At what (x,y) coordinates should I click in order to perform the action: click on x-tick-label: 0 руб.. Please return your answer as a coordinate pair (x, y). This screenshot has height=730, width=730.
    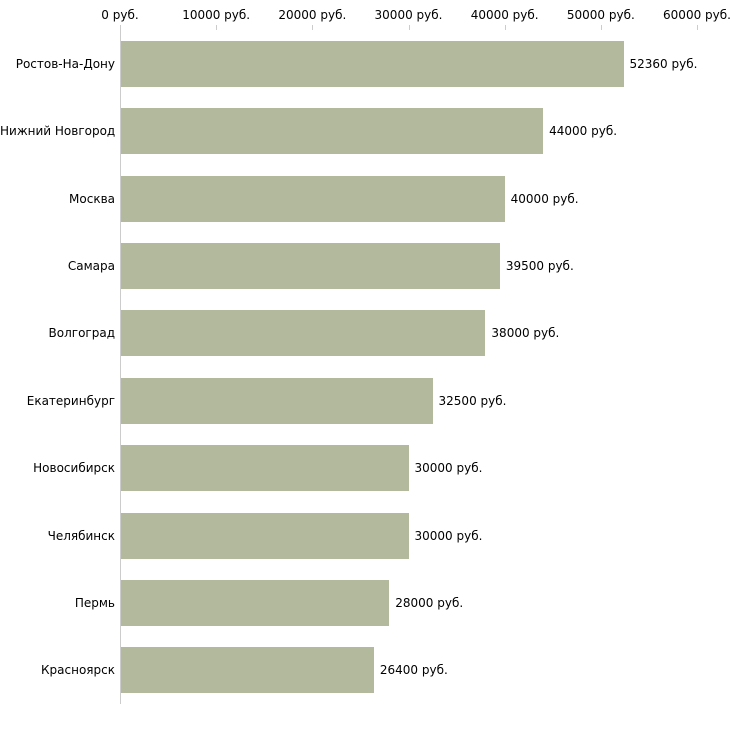
    Looking at the image, I should click on (120, 15).